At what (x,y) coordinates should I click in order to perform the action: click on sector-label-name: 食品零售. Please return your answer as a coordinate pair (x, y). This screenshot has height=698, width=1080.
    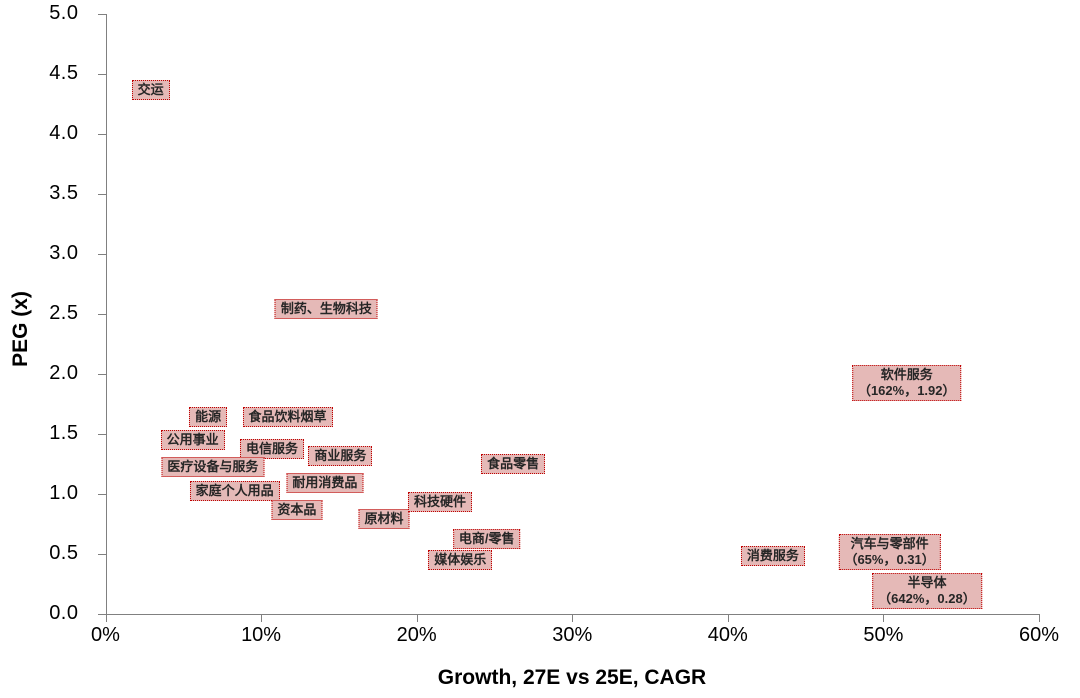
    Looking at the image, I should click on (513, 463).